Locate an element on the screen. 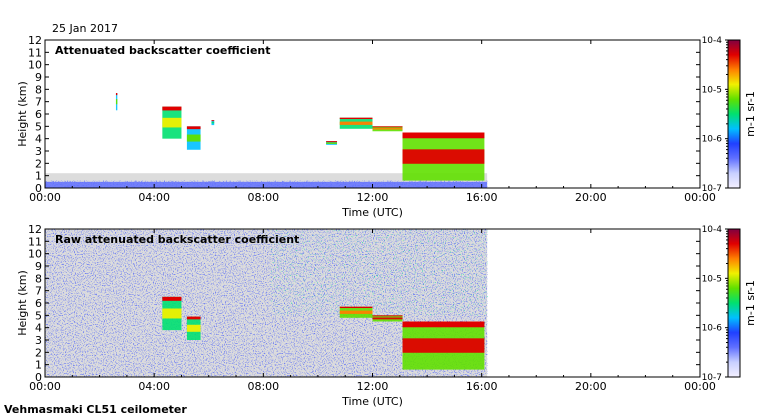  noise-speckle-yellow is located at coordinates (396, 244).